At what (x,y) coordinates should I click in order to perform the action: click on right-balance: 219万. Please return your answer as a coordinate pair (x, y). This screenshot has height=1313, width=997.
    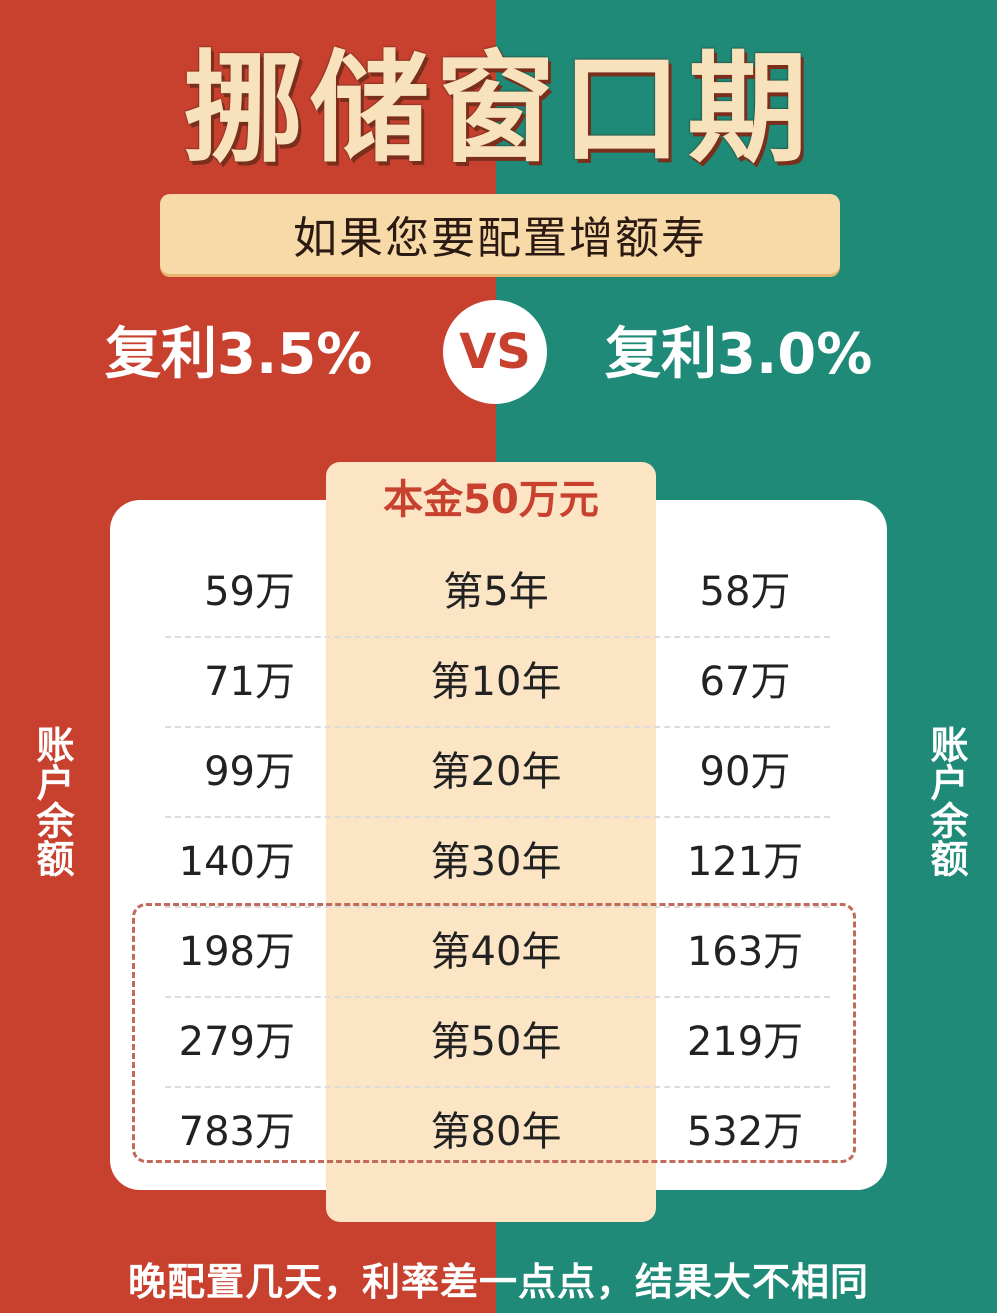
    Looking at the image, I should click on (745, 1042).